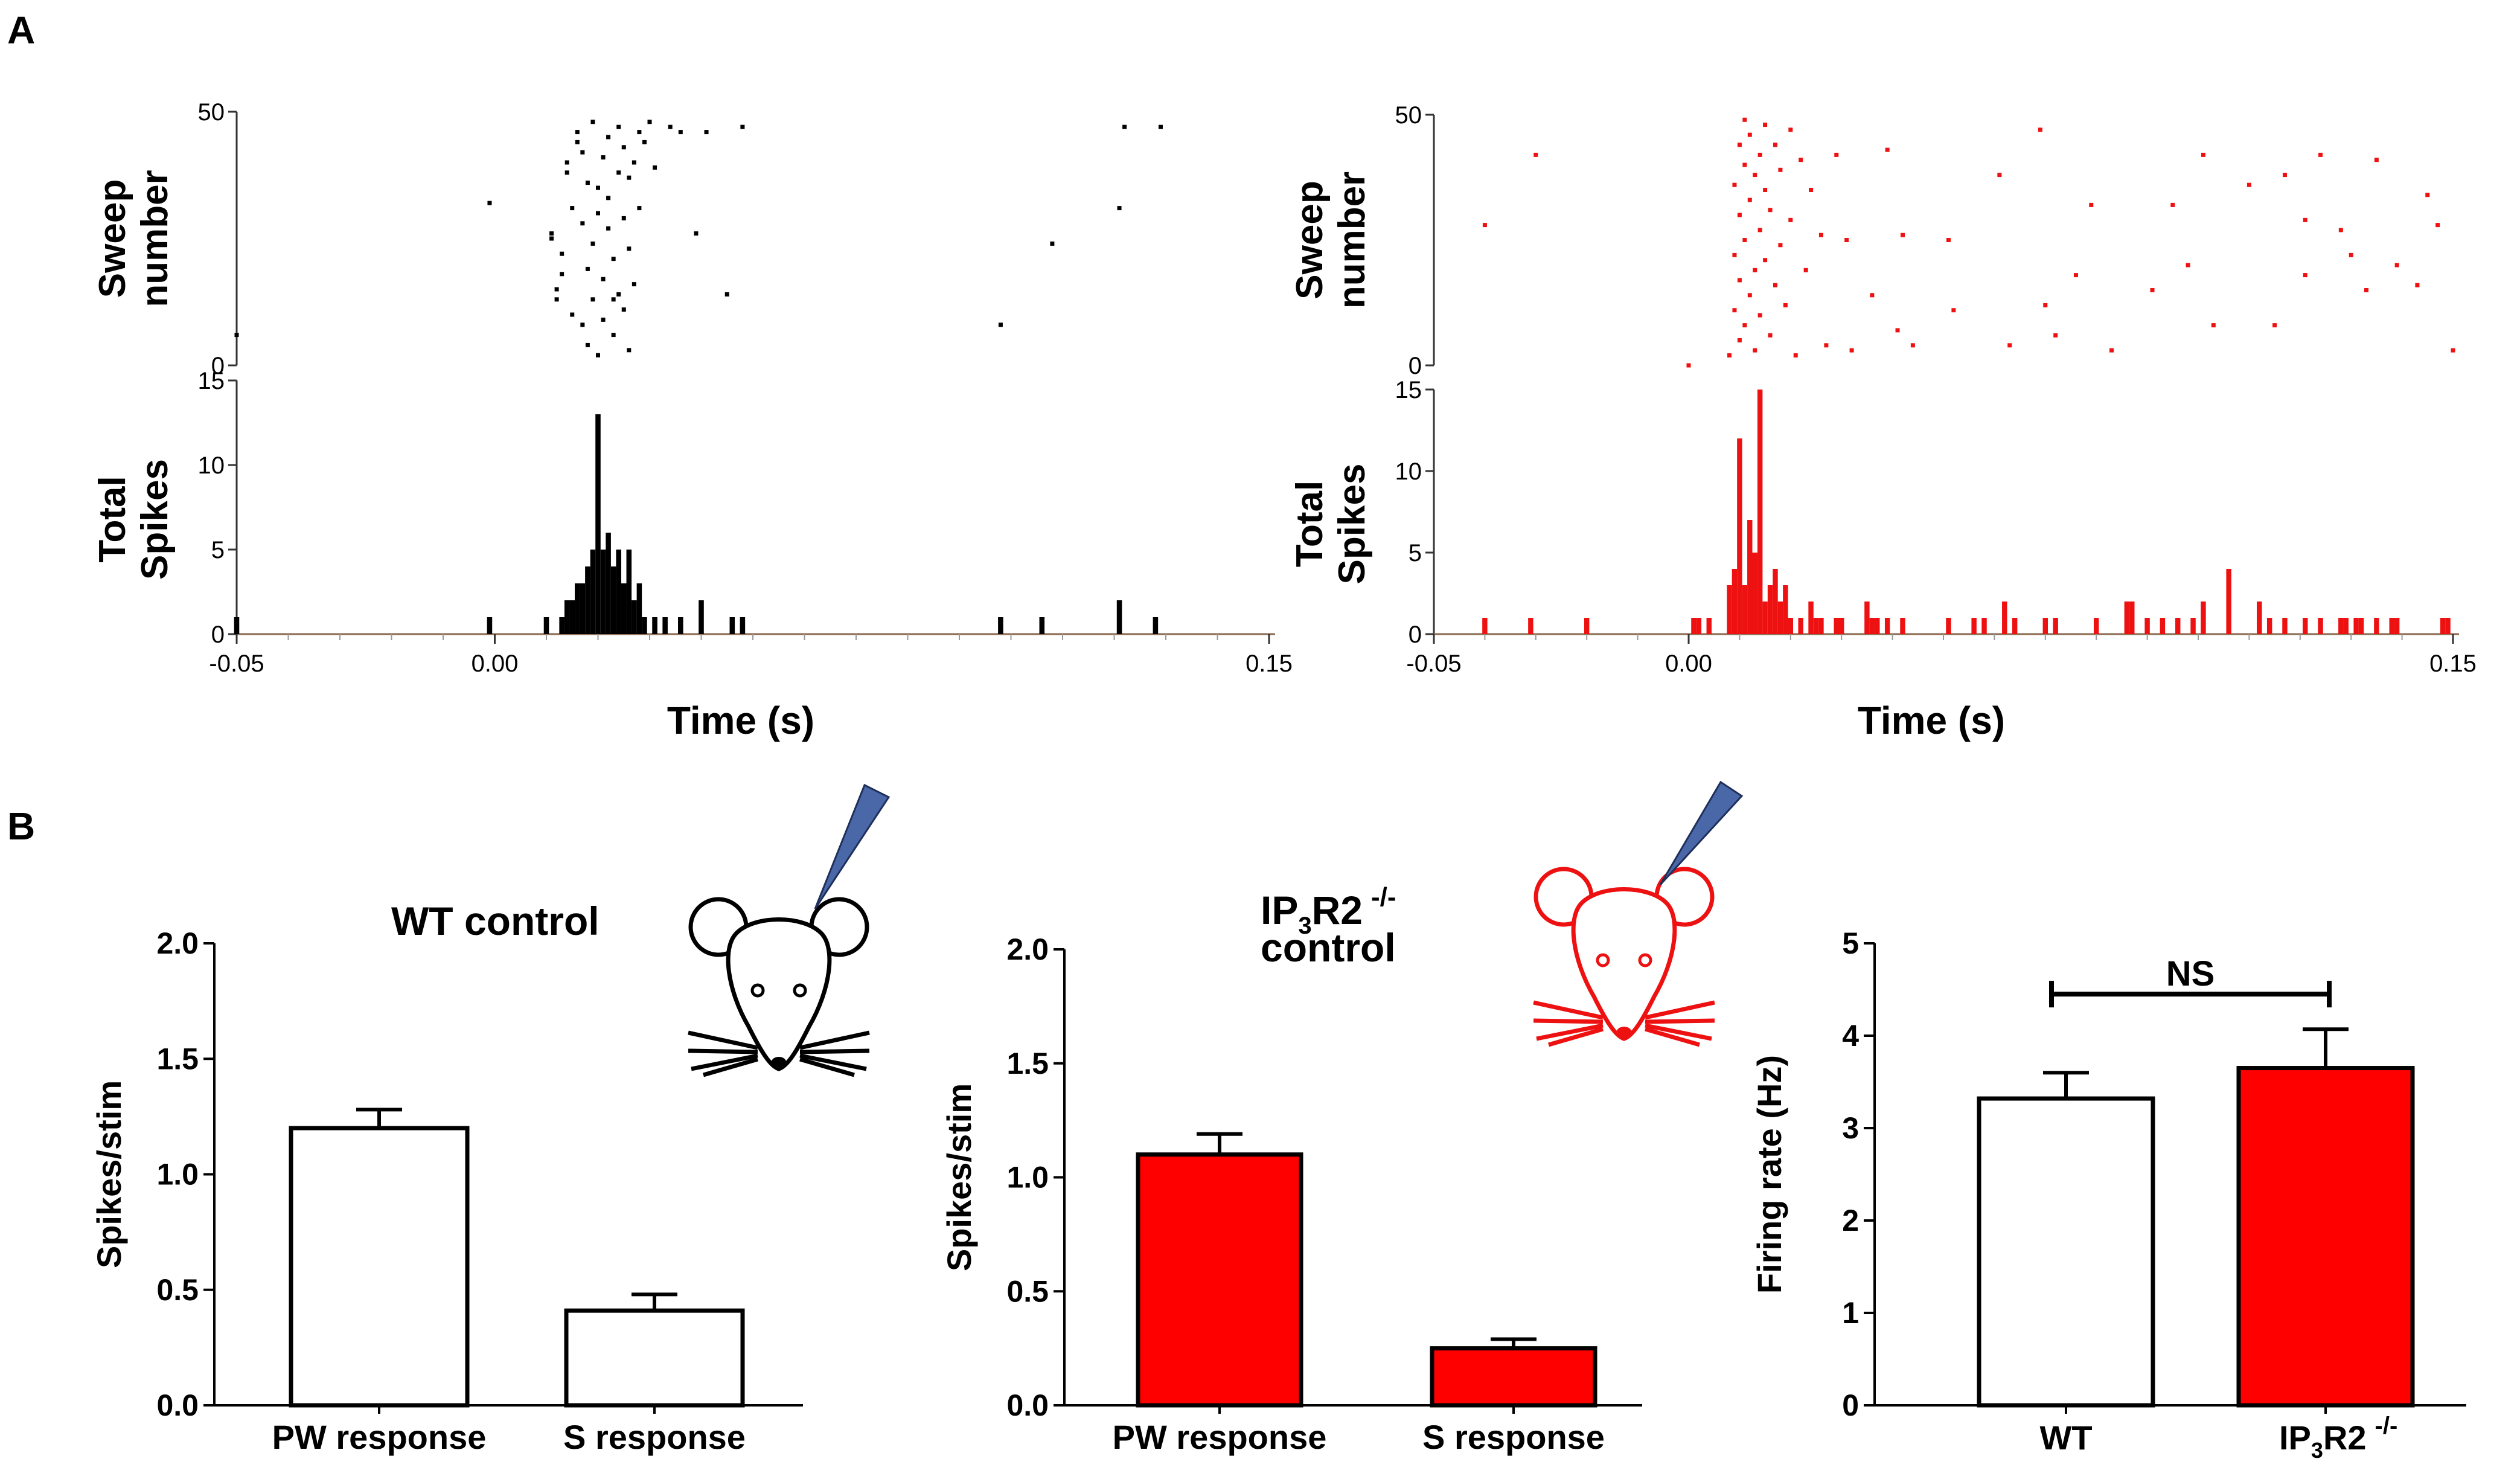 The width and height of the screenshot is (2520, 1482). Describe the element at coordinates (2345, 1438) in the screenshot. I see `bar_rate-ko-label-part: R2` at that location.